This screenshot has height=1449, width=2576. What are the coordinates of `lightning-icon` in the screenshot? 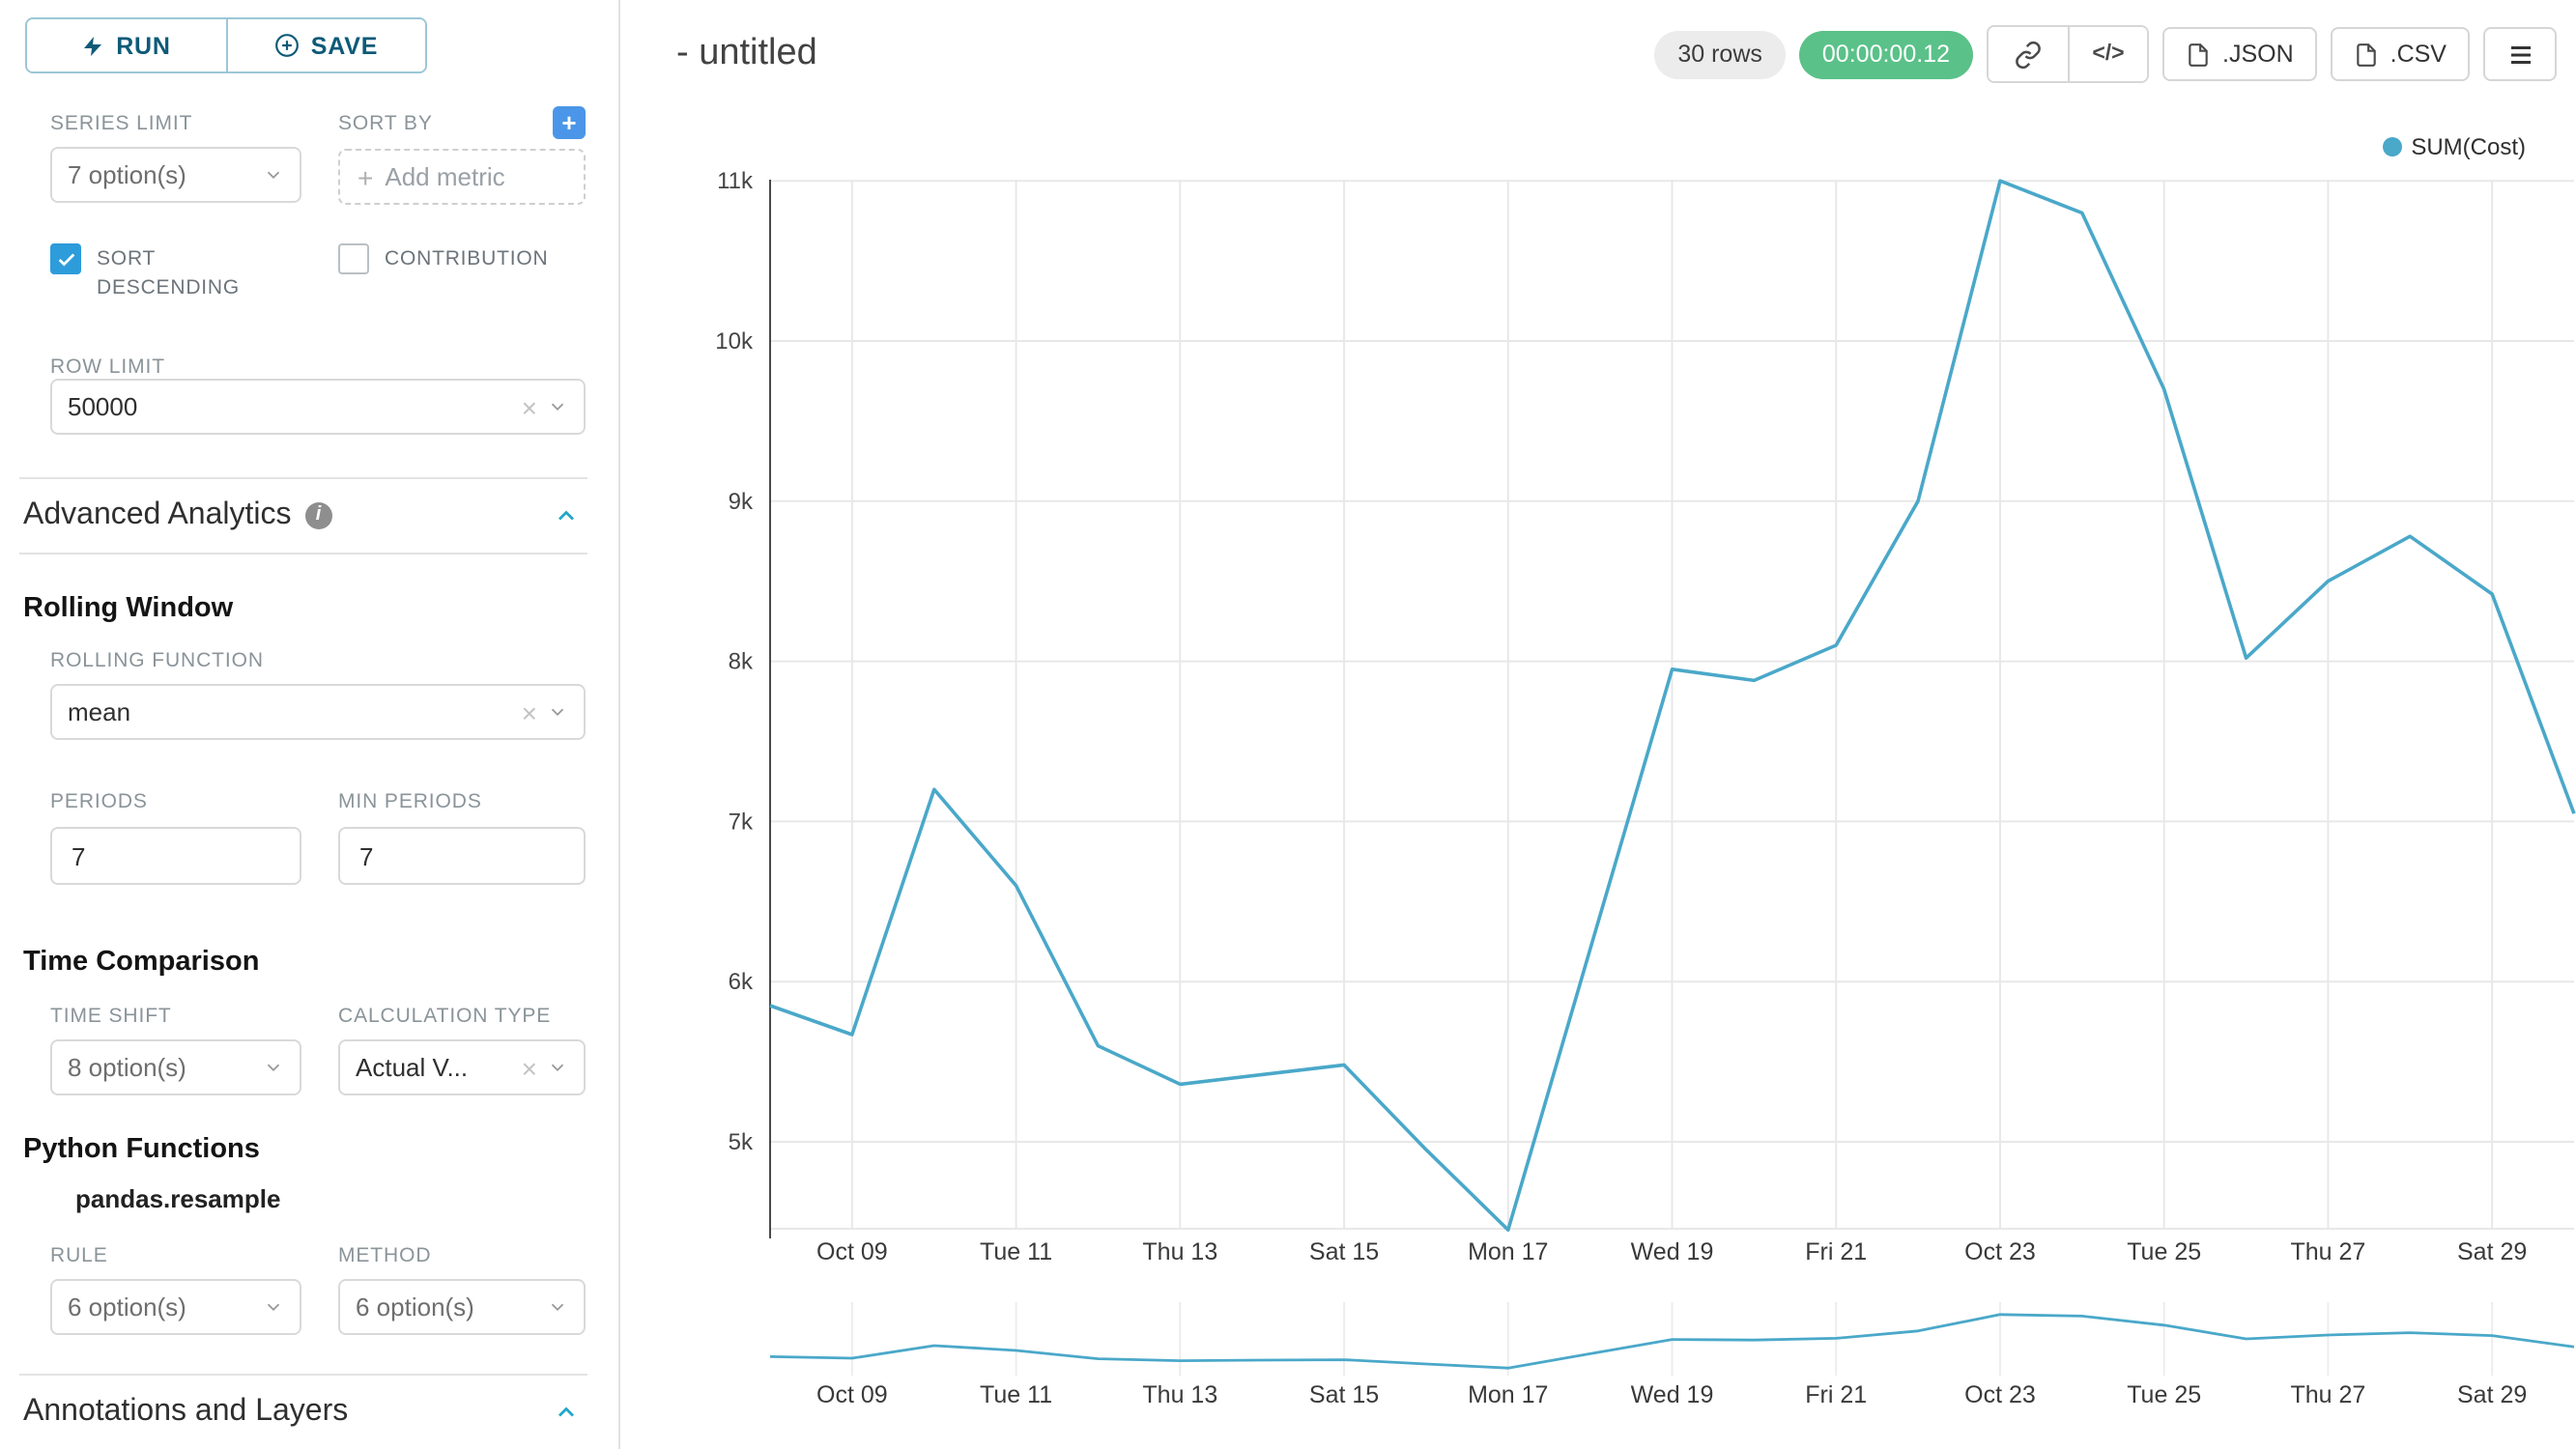 It's located at (93, 45).